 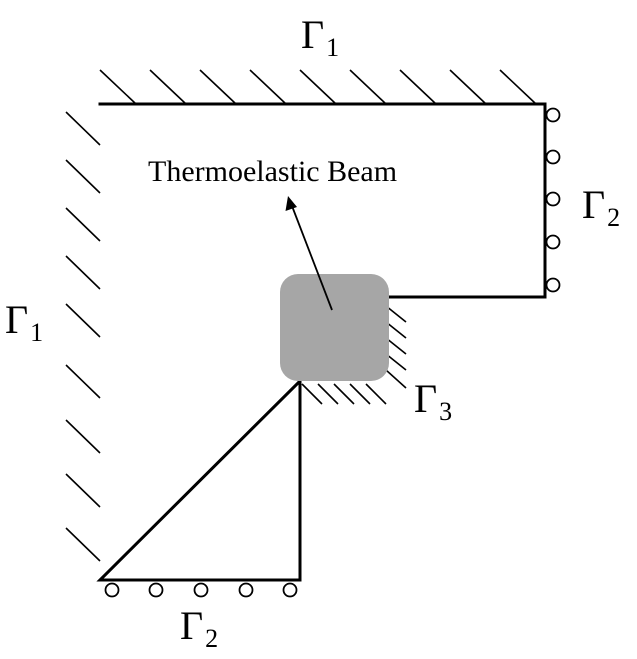 What do you see at coordinates (201, 590) in the screenshot?
I see `bottom-roller-supports` at bounding box center [201, 590].